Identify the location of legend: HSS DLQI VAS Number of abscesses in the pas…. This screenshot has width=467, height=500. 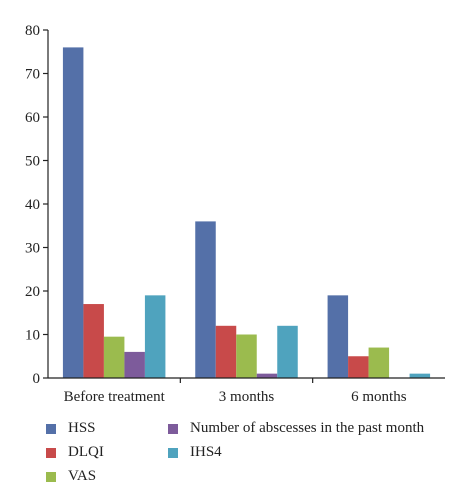
(256, 459).